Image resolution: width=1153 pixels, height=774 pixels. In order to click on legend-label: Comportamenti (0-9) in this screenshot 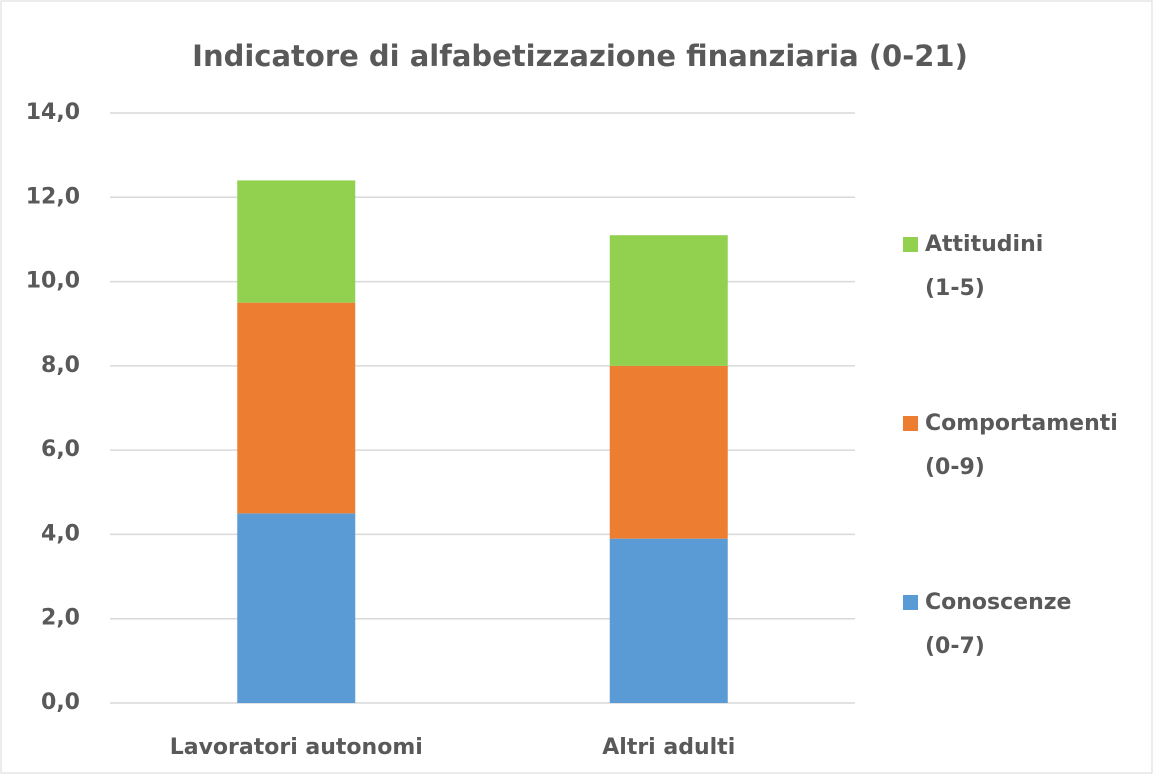, I will do `click(1021, 445)`.